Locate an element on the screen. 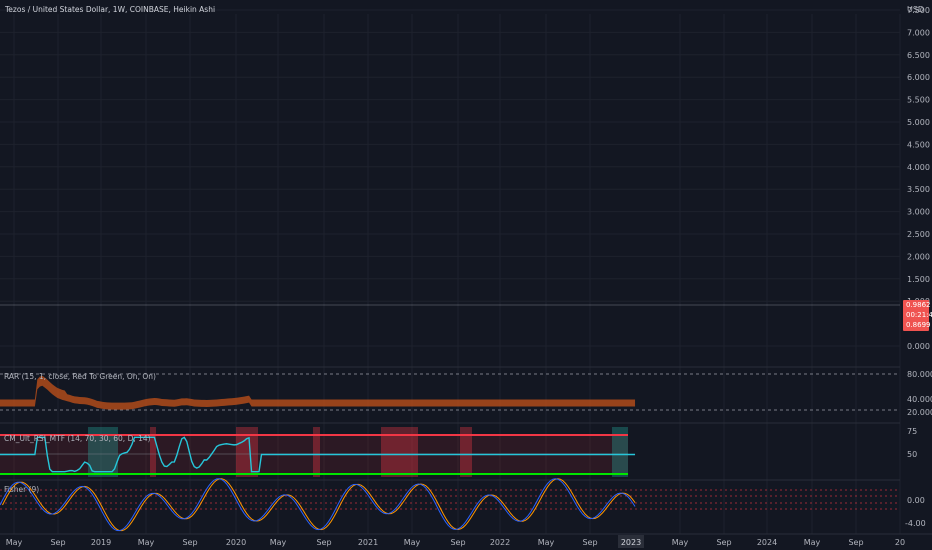 The height and width of the screenshot is (550, 932). price-axis-tick: 4.000 is located at coordinates (918, 167).